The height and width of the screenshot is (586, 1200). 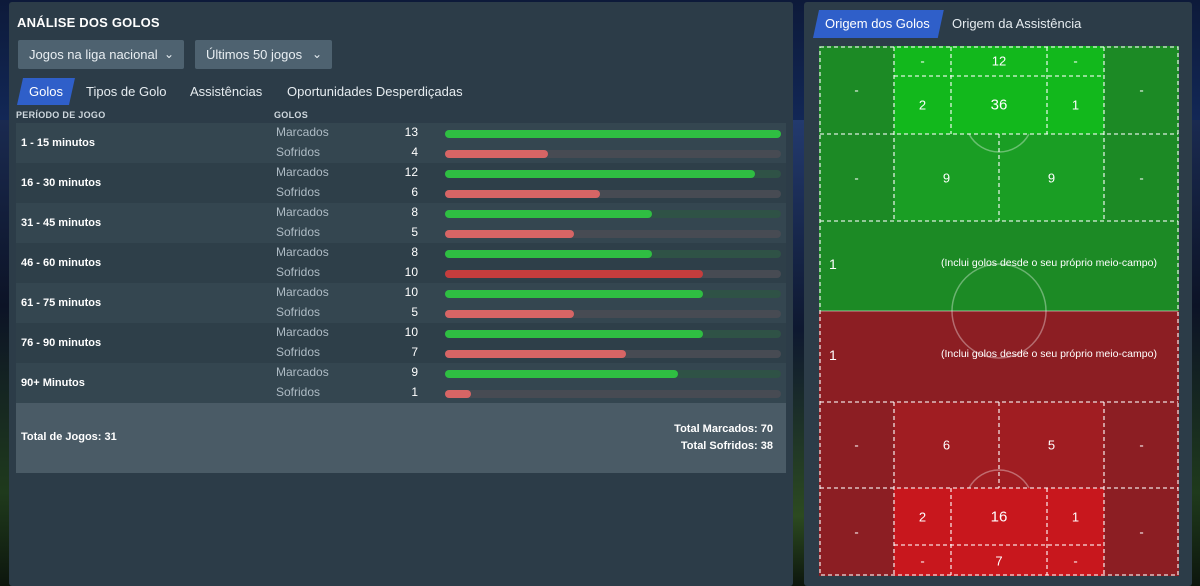 What do you see at coordinates (61, 303) in the screenshot?
I see `period-label: 61 - 75 minutos` at bounding box center [61, 303].